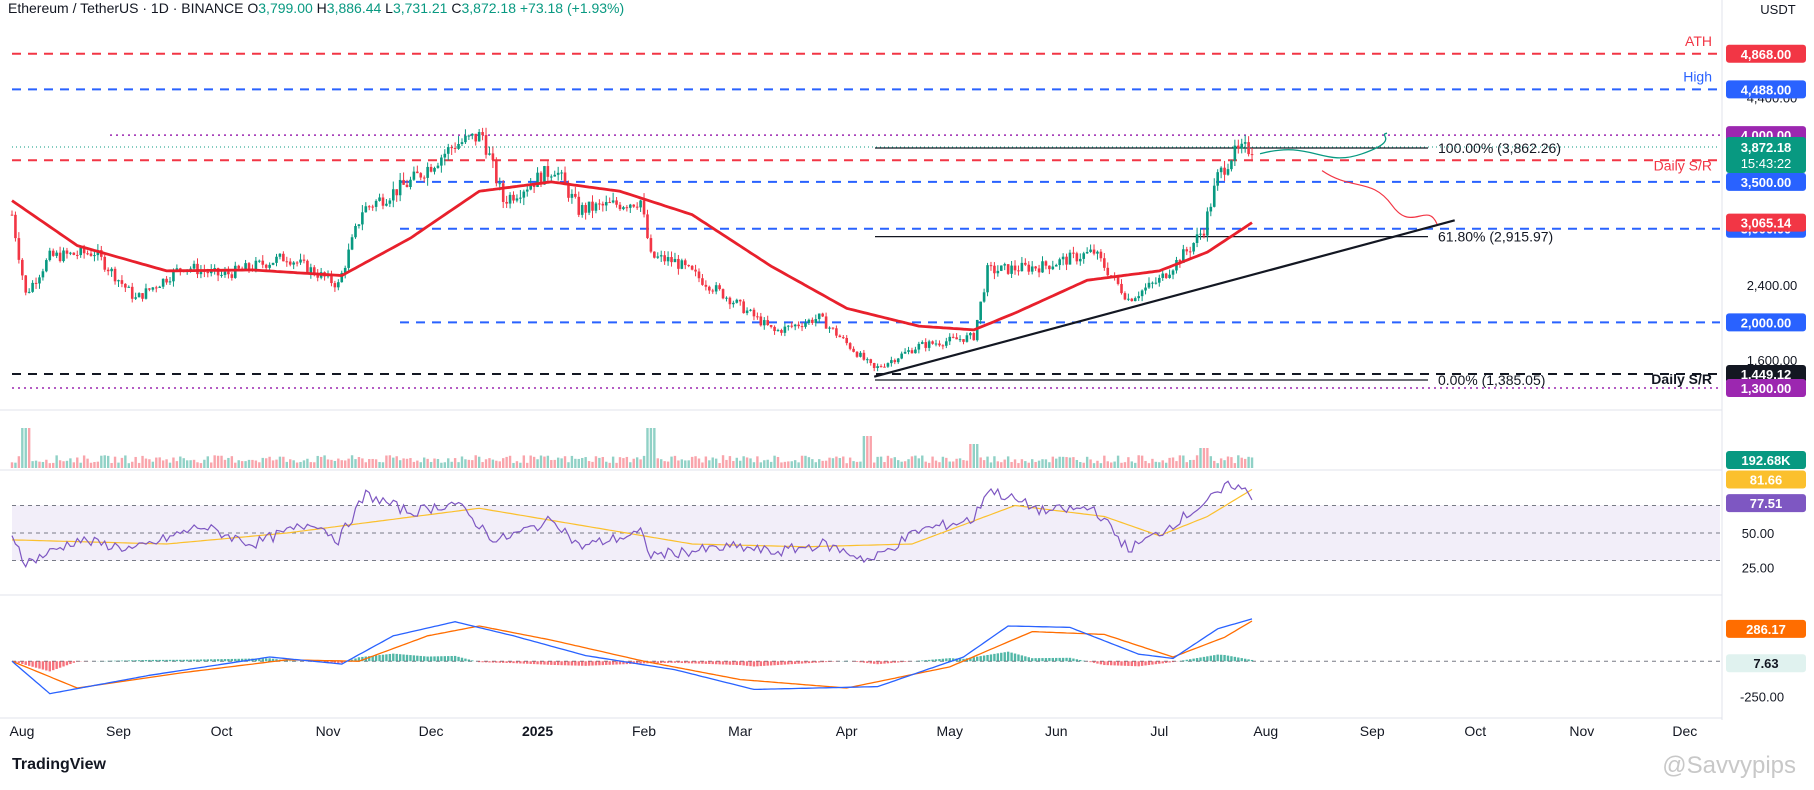  Describe the element at coordinates (1766, 54) in the screenshot. I see `level-price-tag: 4,868.00` at that location.